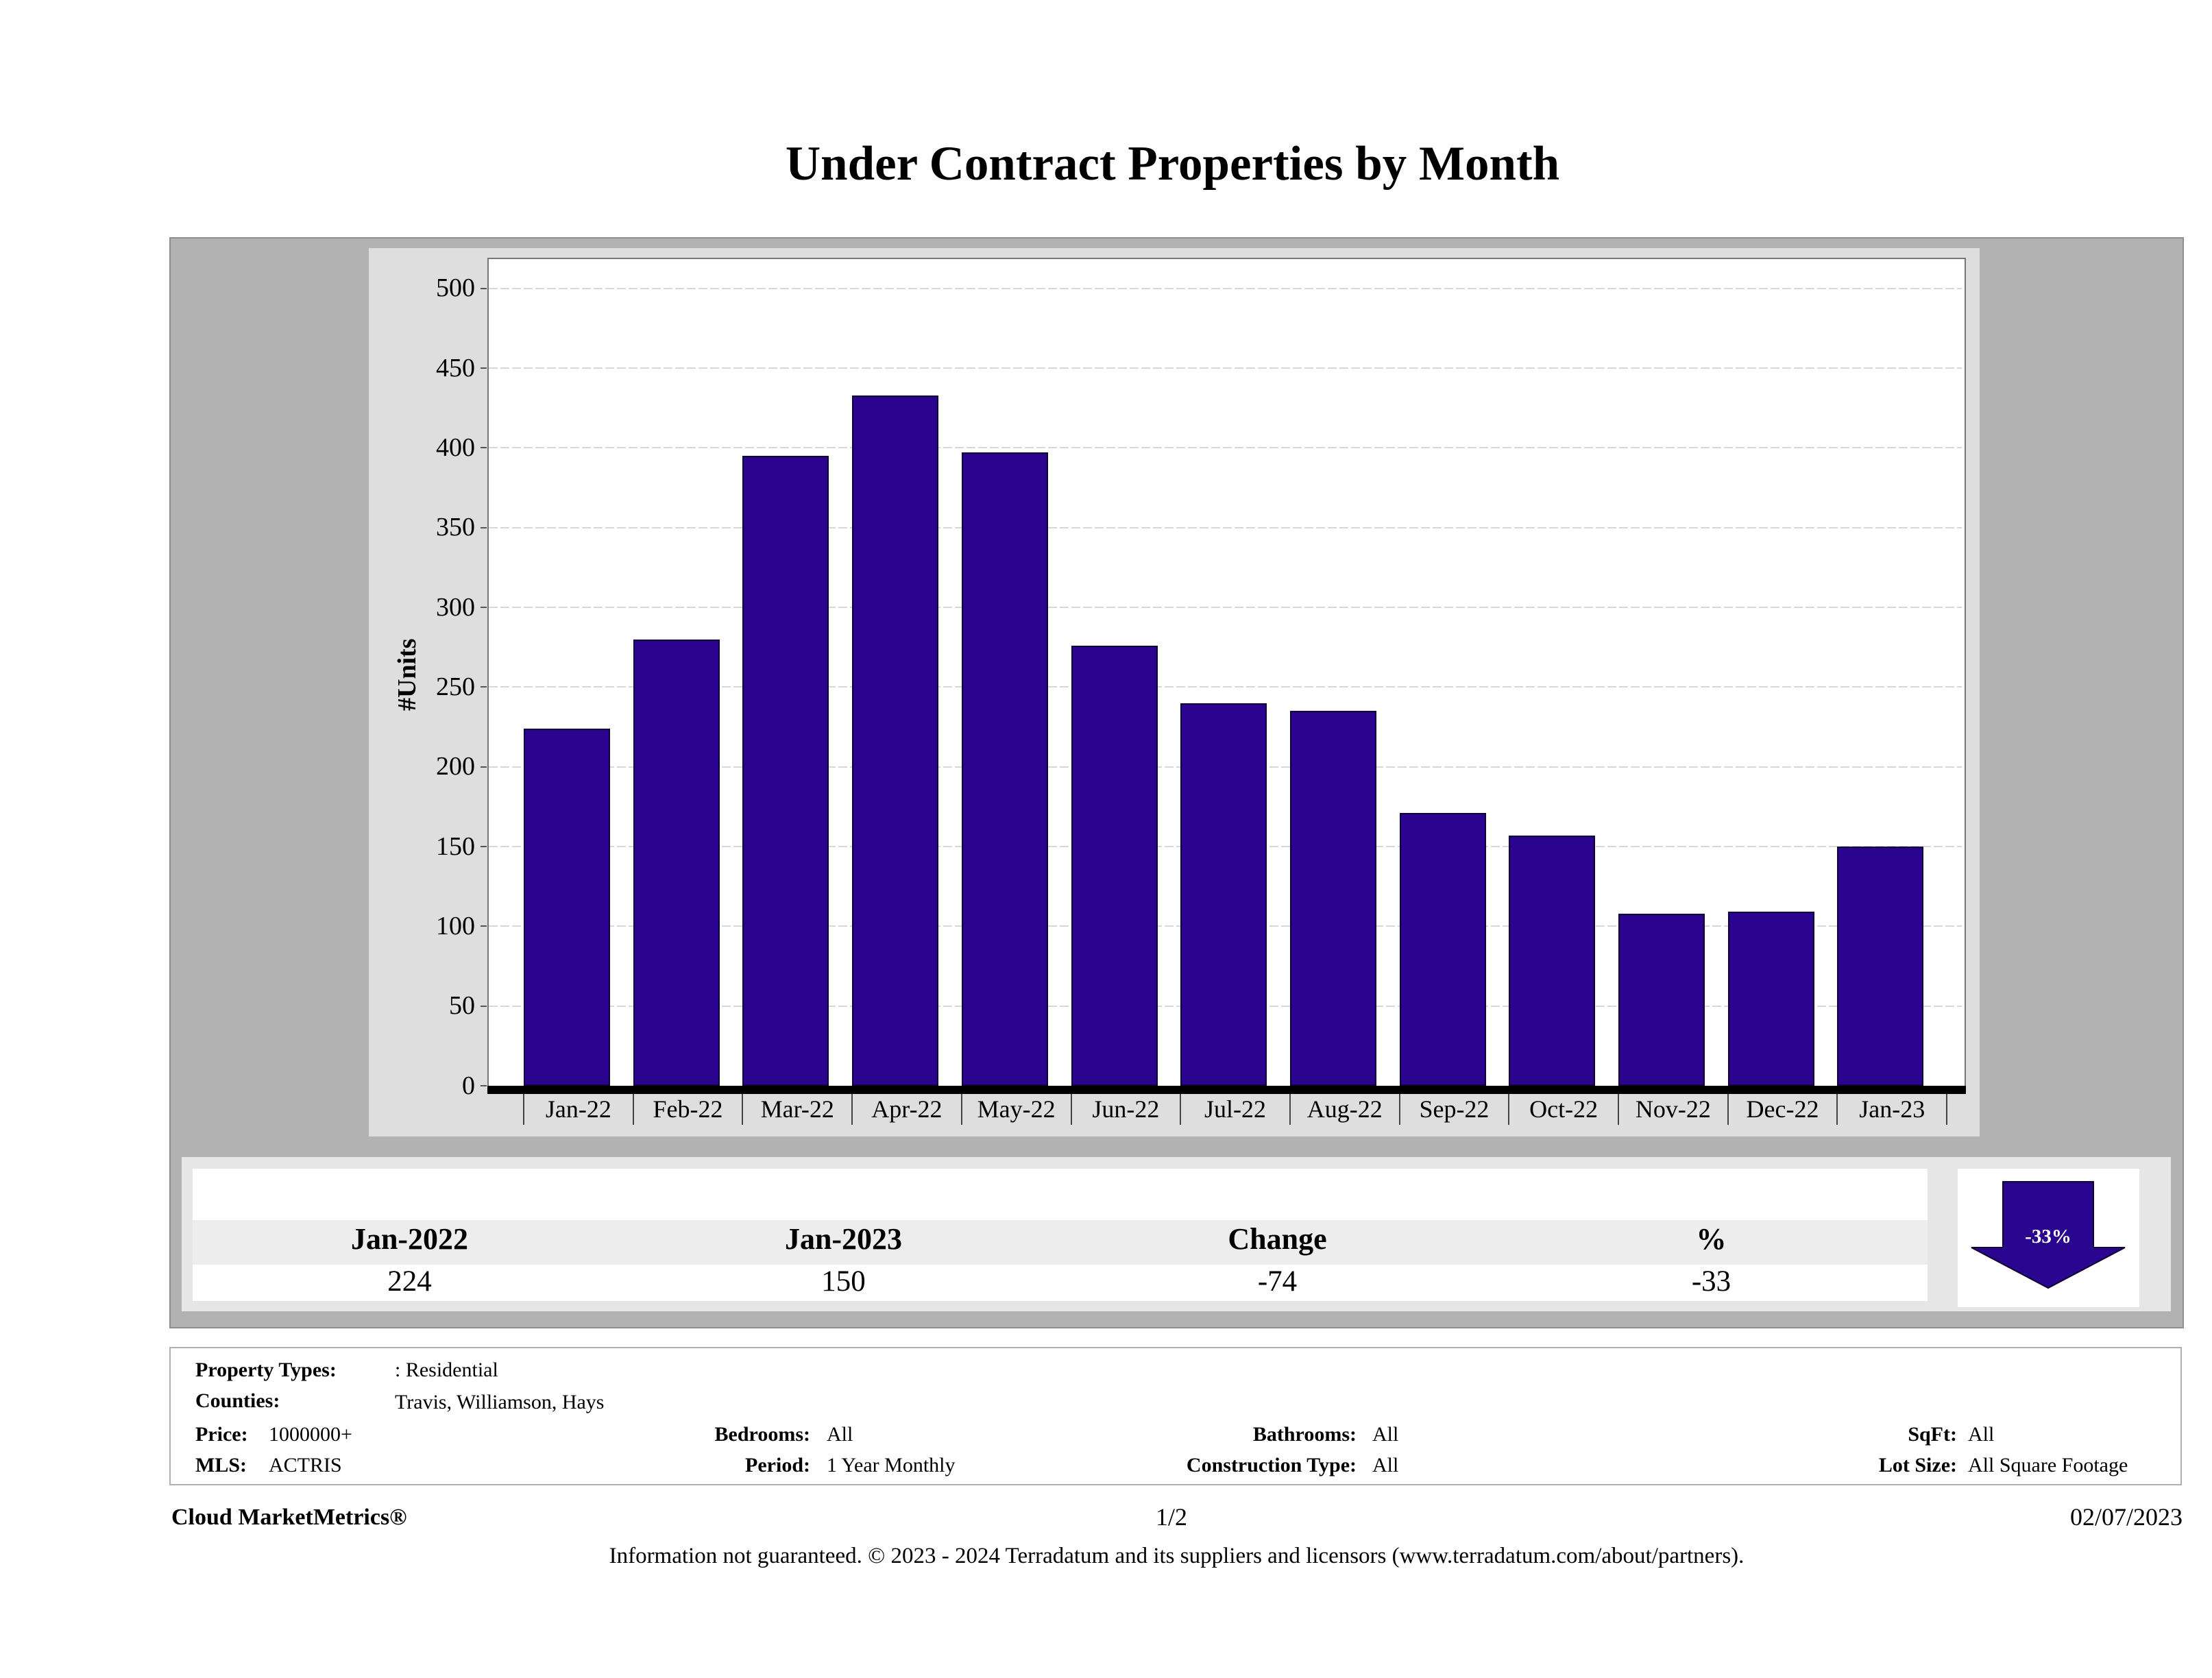  I want to click on svg-text: -33%, so click(2048, 1237).